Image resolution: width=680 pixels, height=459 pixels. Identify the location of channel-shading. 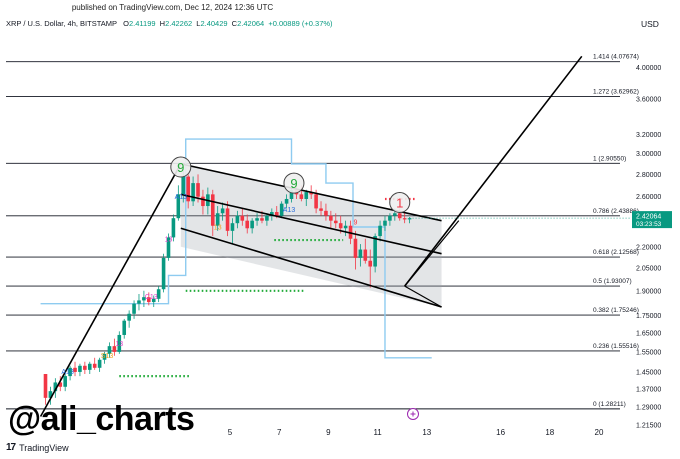
(311, 235).